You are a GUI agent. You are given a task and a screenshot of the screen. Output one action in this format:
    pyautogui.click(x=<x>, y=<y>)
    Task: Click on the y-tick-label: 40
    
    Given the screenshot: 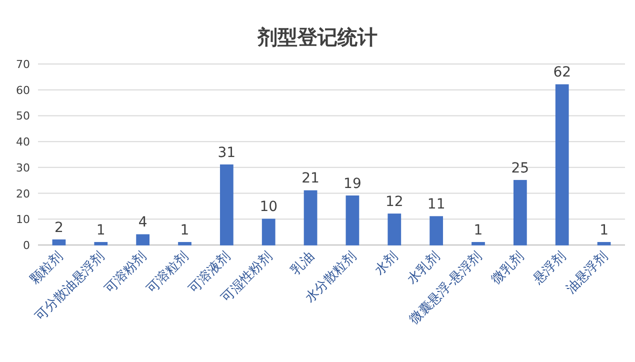 What is the action you would take?
    pyautogui.click(x=23, y=142)
    